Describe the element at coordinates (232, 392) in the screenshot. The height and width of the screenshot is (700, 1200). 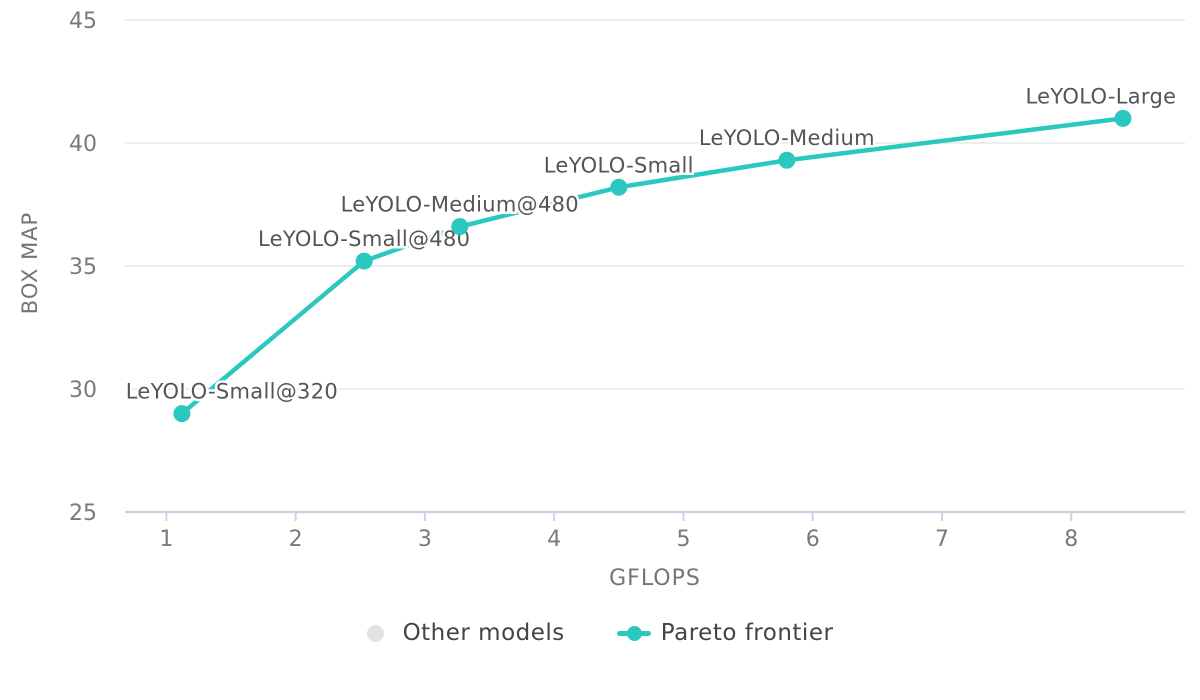
I see `point-label-LeYOLO-Small@320: LeYOLO-Small@320` at that location.